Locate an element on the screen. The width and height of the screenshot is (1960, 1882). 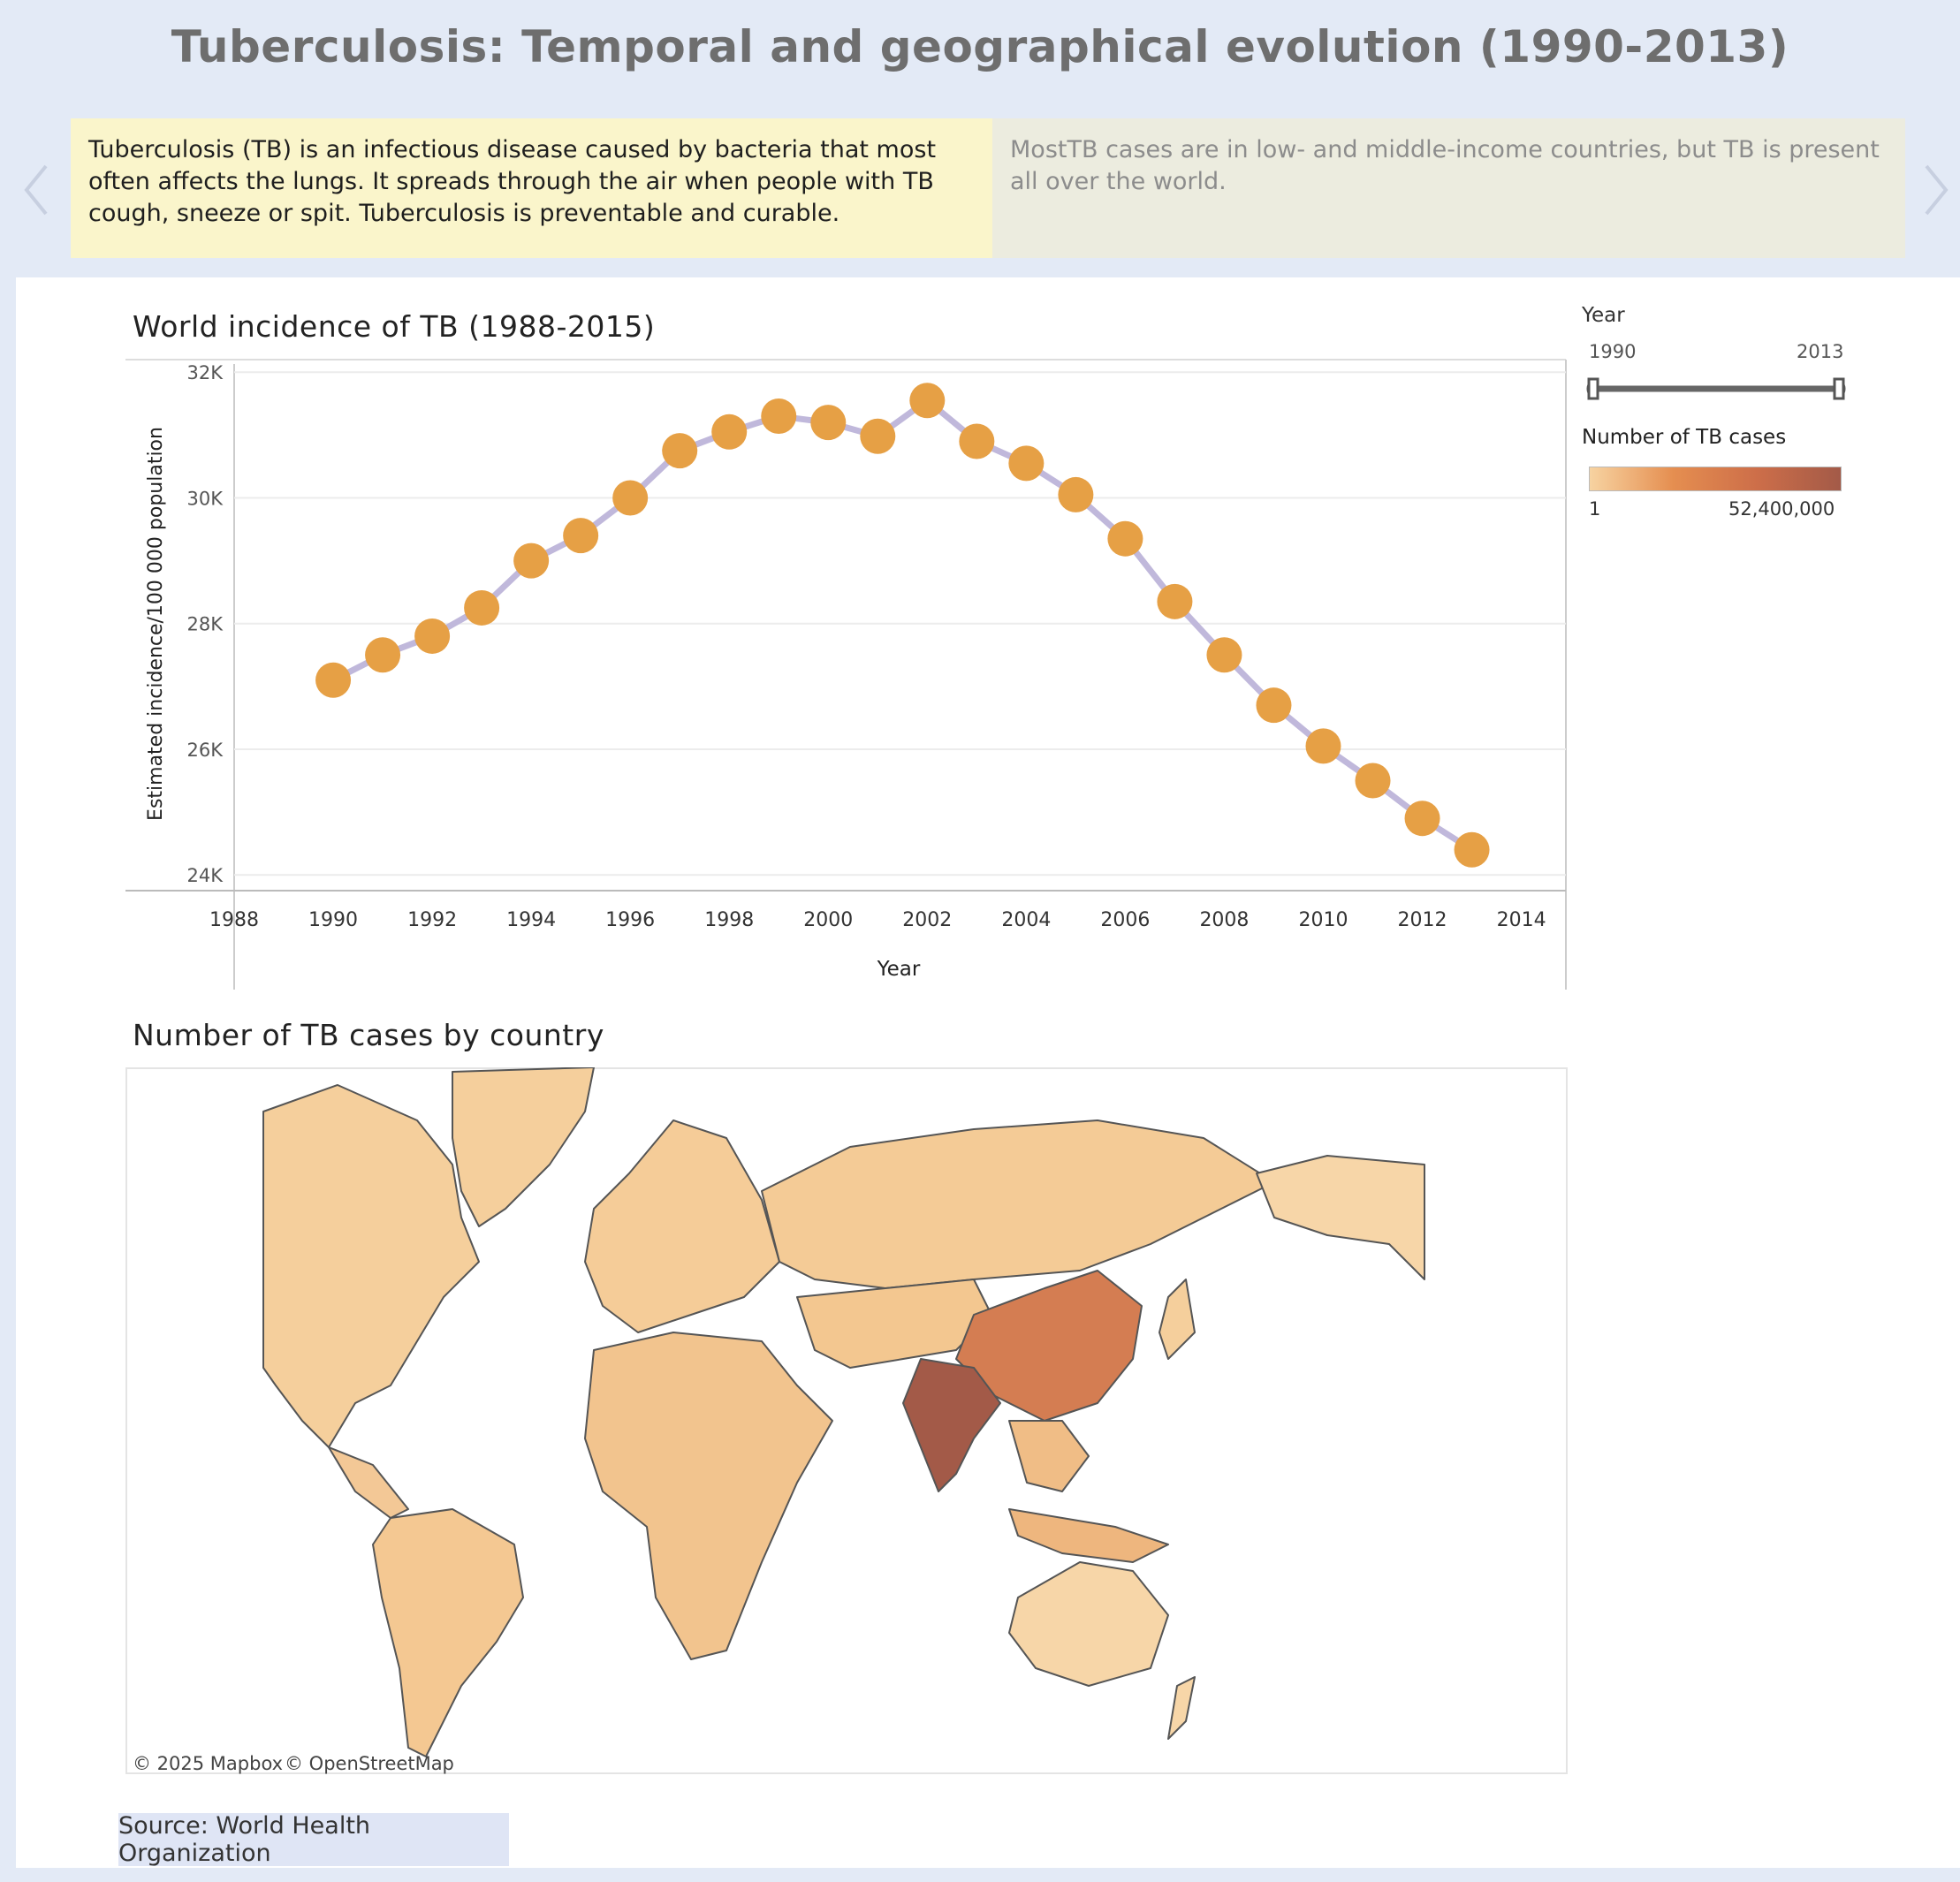
north-america-region is located at coordinates (371, 1266).